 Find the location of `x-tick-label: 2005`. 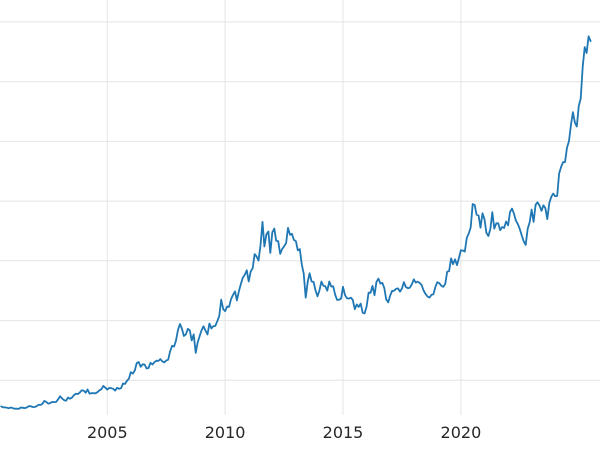

x-tick-label: 2005 is located at coordinates (107, 432).